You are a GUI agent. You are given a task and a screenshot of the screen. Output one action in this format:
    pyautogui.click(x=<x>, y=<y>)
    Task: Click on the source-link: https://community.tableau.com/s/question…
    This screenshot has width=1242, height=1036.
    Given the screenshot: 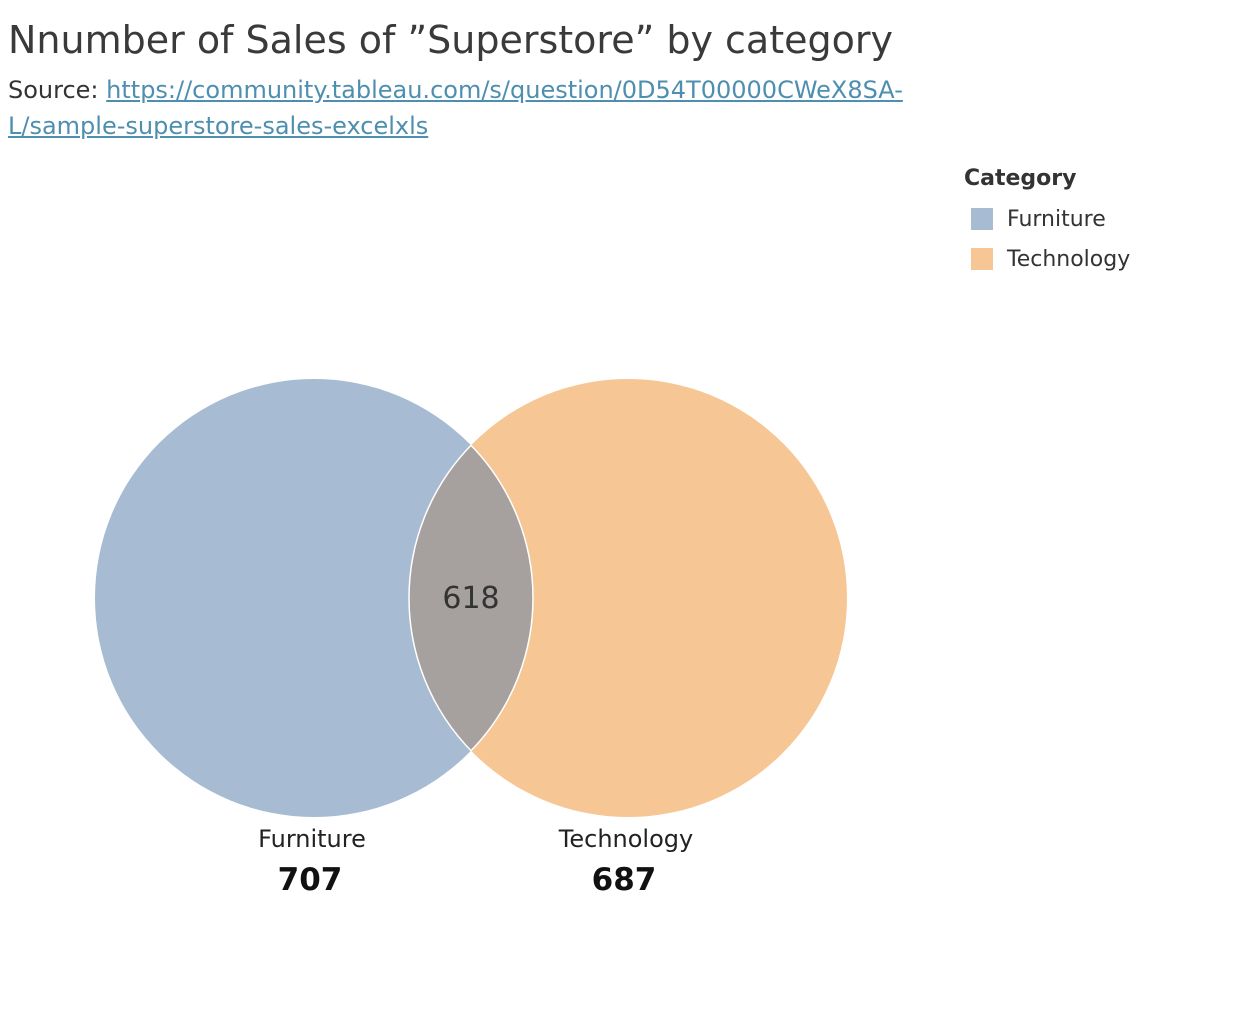 What is the action you would take?
    pyautogui.click(x=455, y=108)
    